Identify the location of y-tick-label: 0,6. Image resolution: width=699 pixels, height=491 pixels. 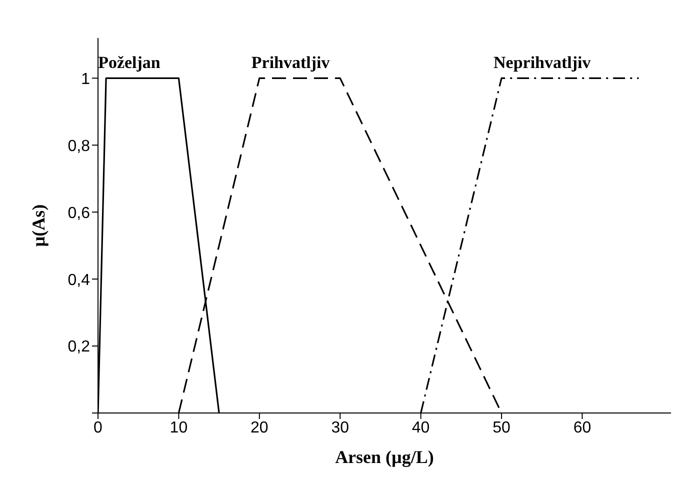
(79, 213).